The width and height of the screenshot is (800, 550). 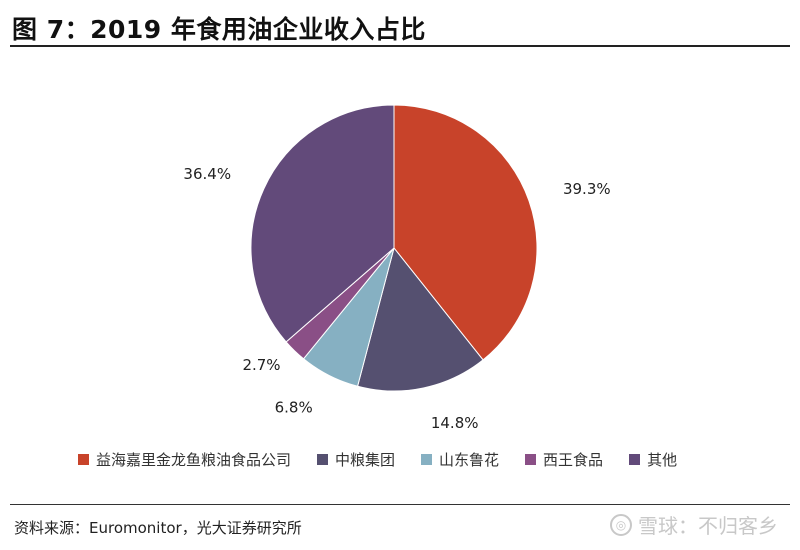 What do you see at coordinates (621, 524) in the screenshot?
I see `snowball-logo-icon: ◎` at bounding box center [621, 524].